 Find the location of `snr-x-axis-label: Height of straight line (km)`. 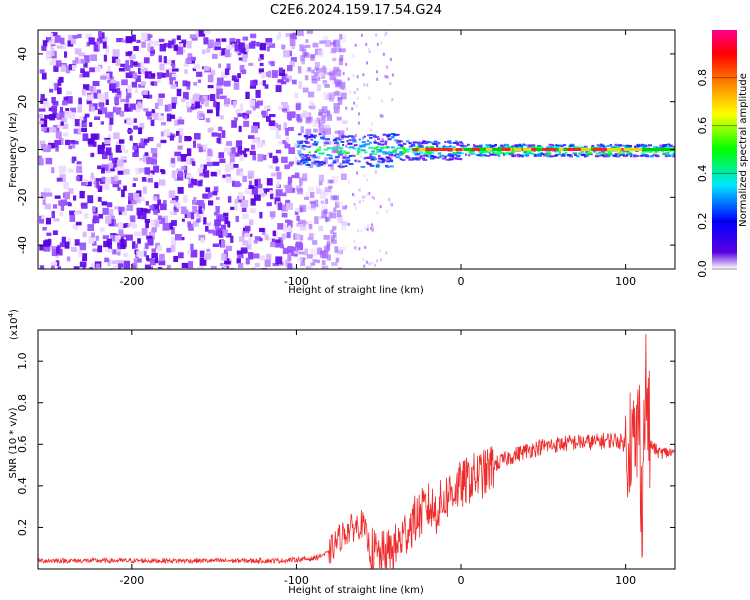

snr-x-axis-label: Height of straight line (km) is located at coordinates (356, 590).